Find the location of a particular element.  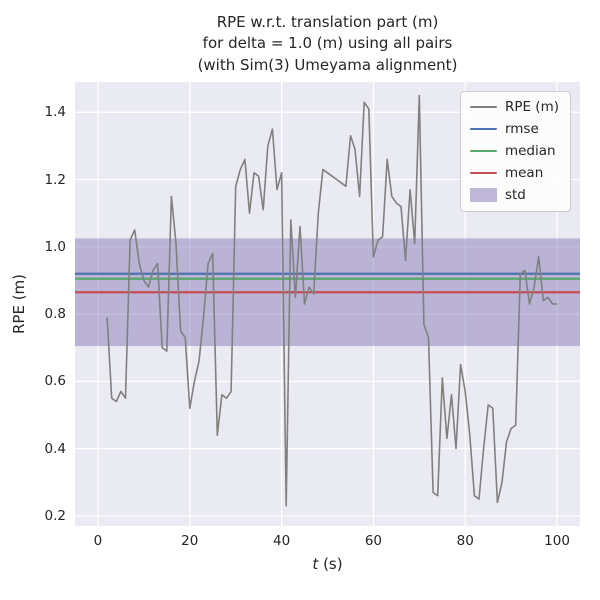

legend-label-std: std is located at coordinates (515, 195).